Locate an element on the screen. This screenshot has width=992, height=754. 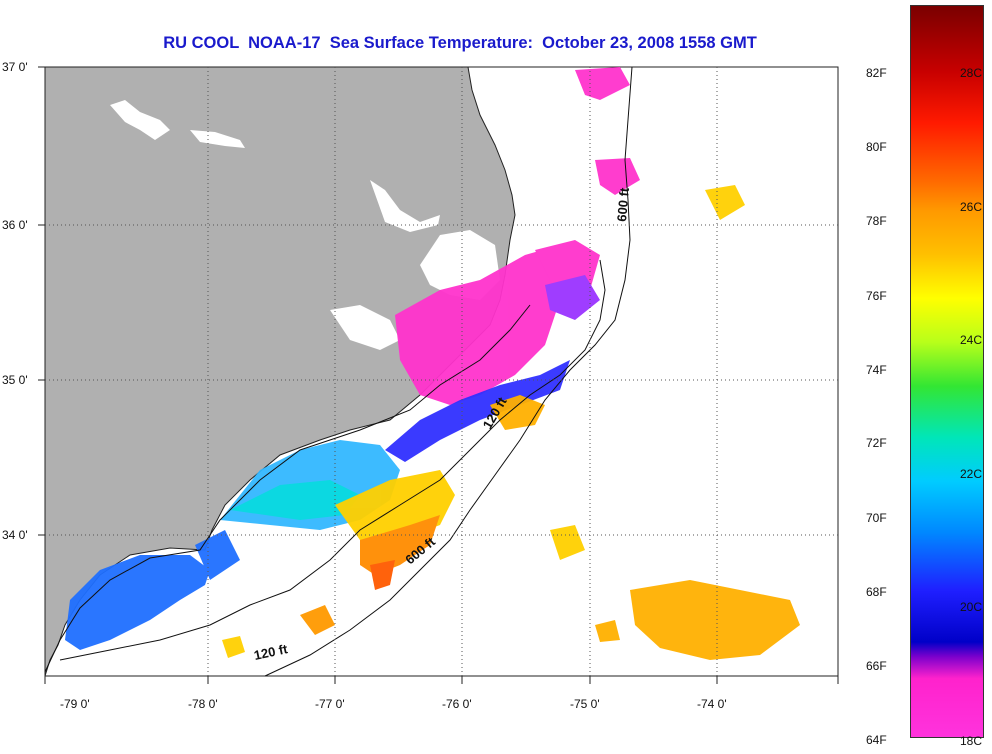
colorbar-label-66f: 66F is located at coordinates (876, 666).